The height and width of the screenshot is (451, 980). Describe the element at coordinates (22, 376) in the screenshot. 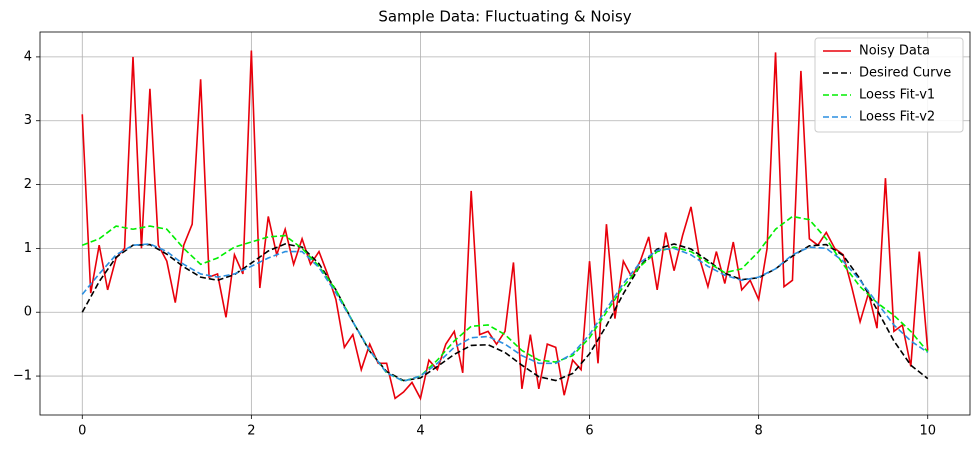

I see `y-tick-label: −1` at that location.